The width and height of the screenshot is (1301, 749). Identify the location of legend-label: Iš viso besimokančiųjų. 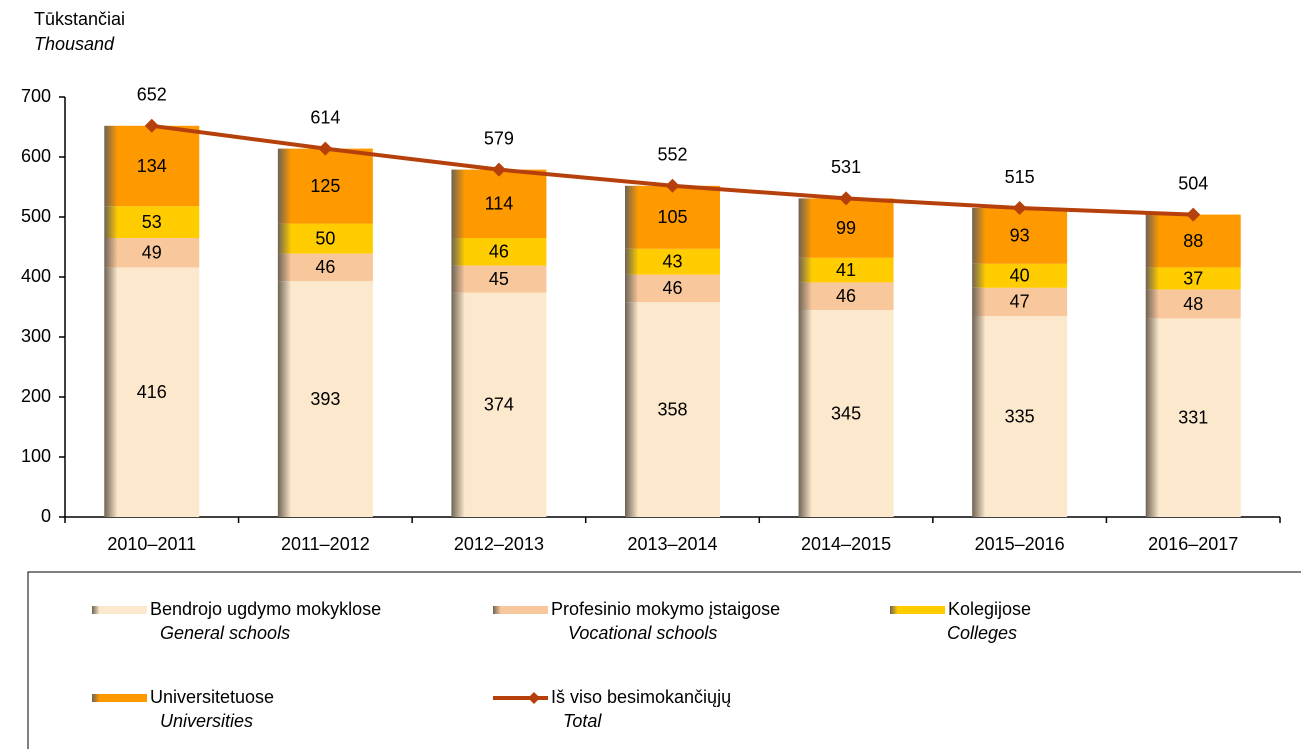
(641, 697).